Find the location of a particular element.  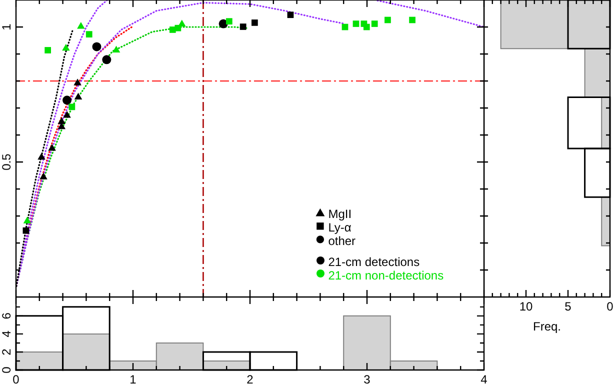

x-tick-label: 3 is located at coordinates (367, 379).